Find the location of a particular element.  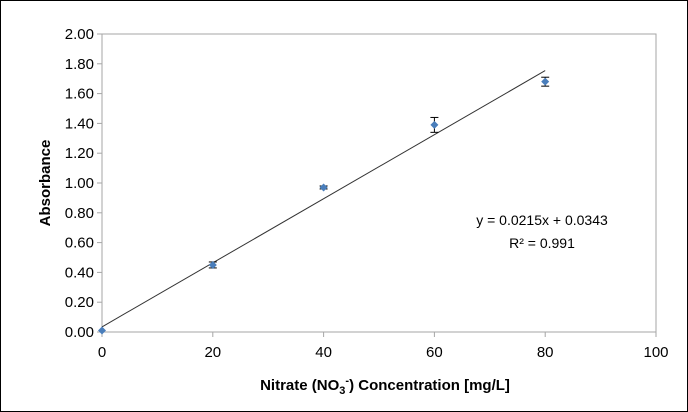

x-tick-label: 20 is located at coordinates (212, 352).